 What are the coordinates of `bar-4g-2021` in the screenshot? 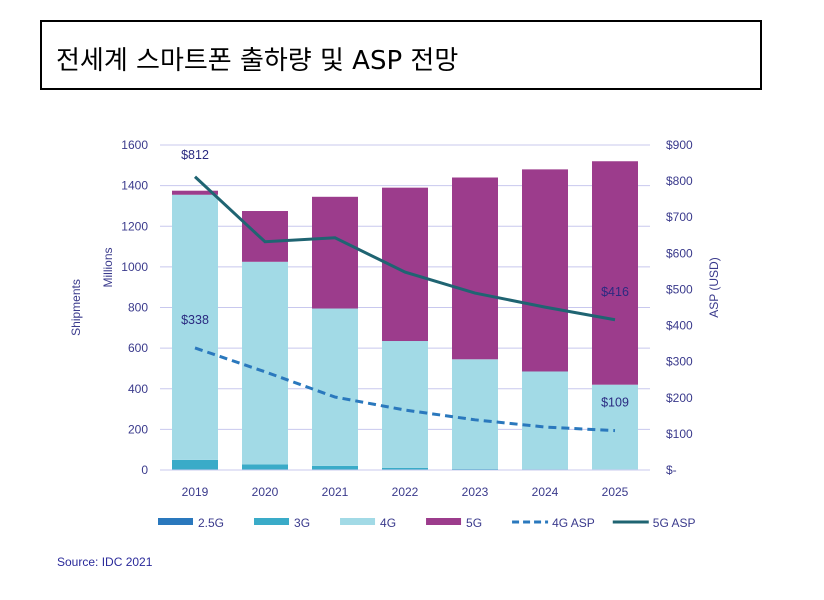 It's located at (335, 387).